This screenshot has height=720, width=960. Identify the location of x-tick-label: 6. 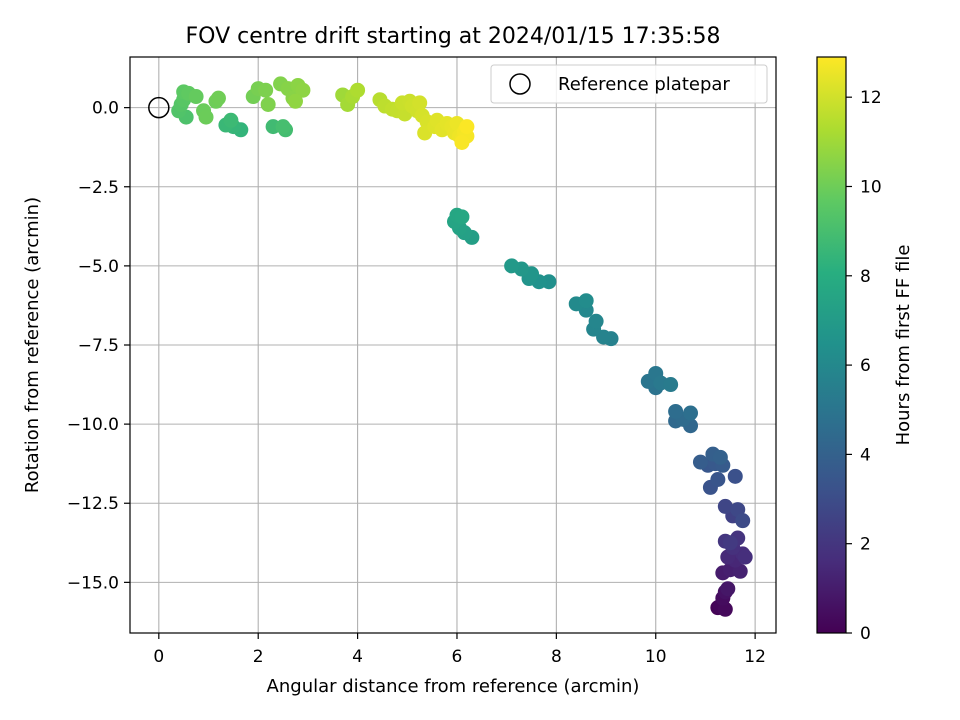
(457, 657).